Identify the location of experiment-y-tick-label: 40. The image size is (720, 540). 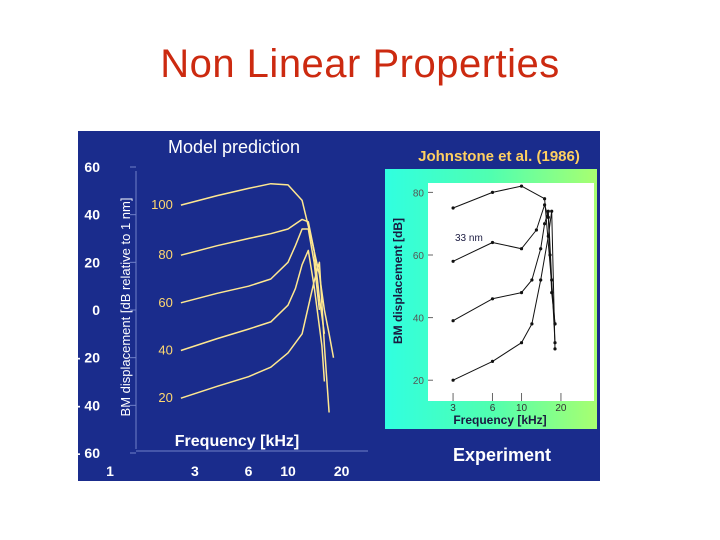
(419, 319).